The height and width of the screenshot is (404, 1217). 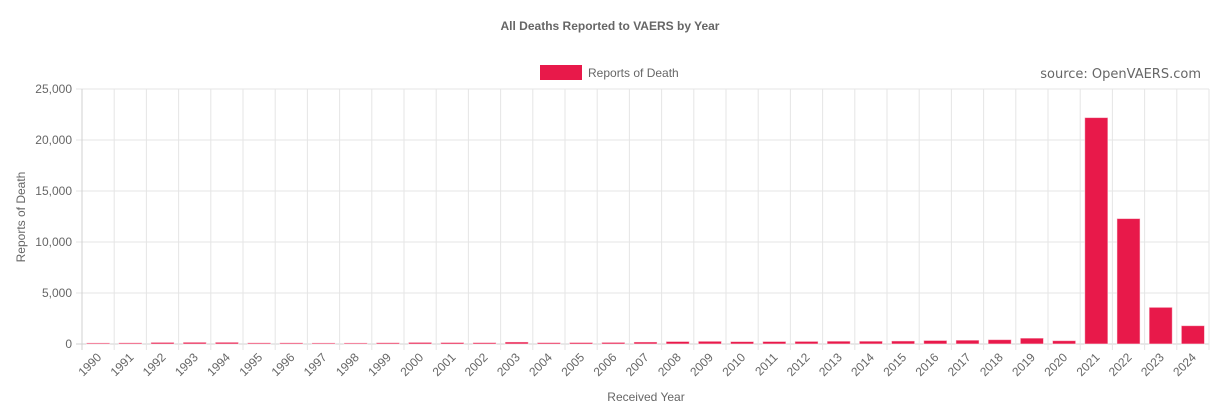 I want to click on bar-2011, so click(x=774, y=342).